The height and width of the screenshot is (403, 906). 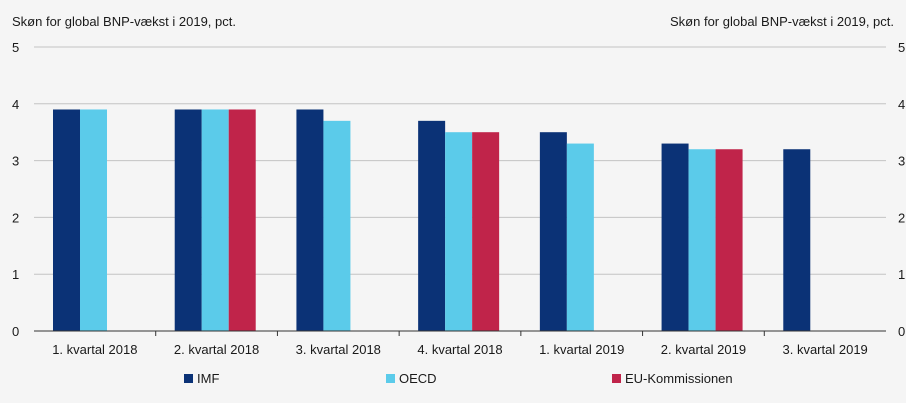 I want to click on legend-label: OECD, so click(x=418, y=378).